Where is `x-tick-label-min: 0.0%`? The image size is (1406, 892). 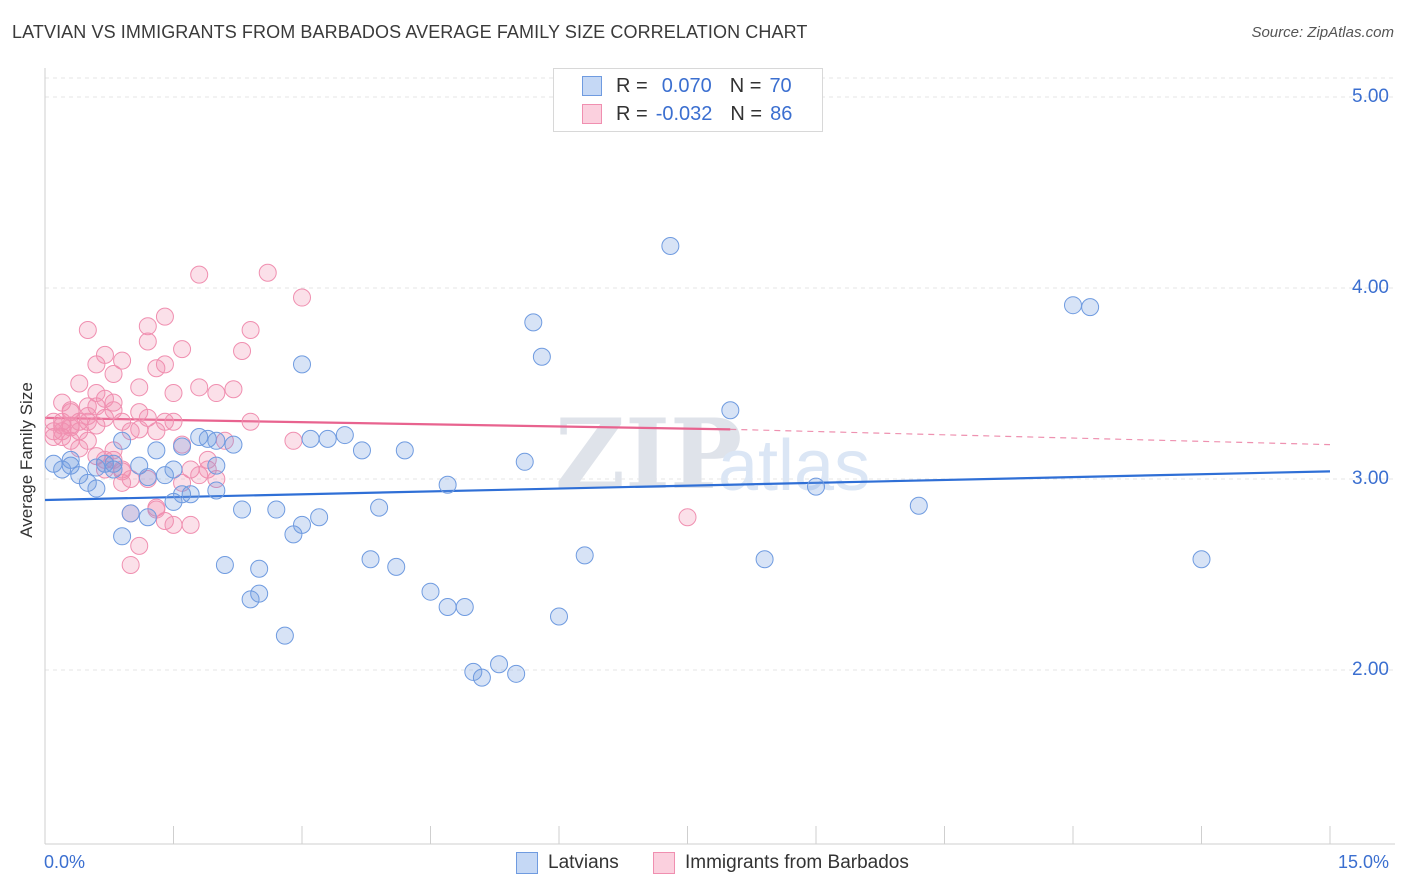
x-tick-label-min: 0.0% is located at coordinates (65, 862).